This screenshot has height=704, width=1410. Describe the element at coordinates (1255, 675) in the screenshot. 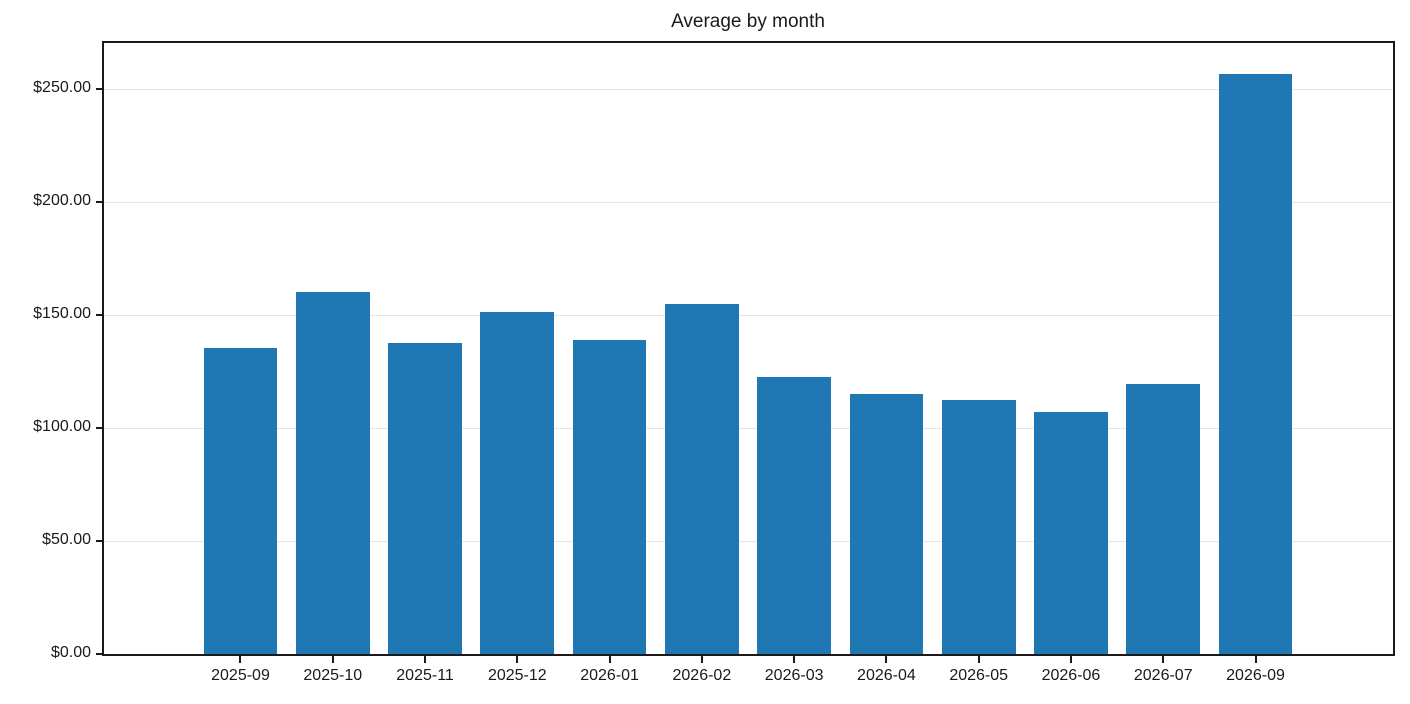

I see `x-tick-label: 2026-09` at that location.